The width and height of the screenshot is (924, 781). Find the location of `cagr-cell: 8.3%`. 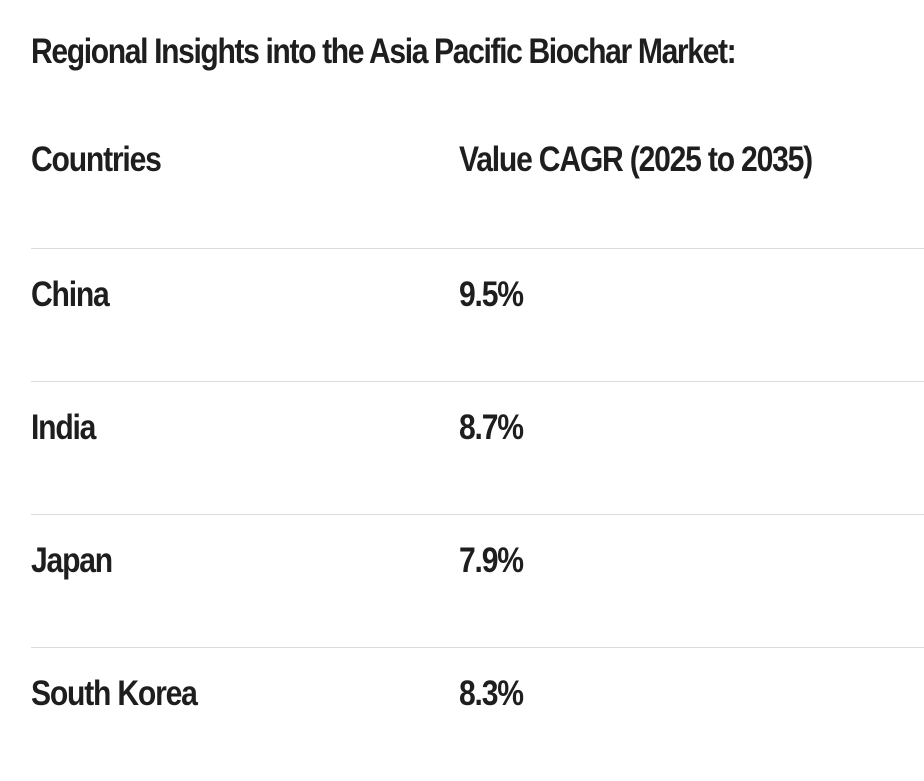

cagr-cell: 8.3% is located at coordinates (491, 693).